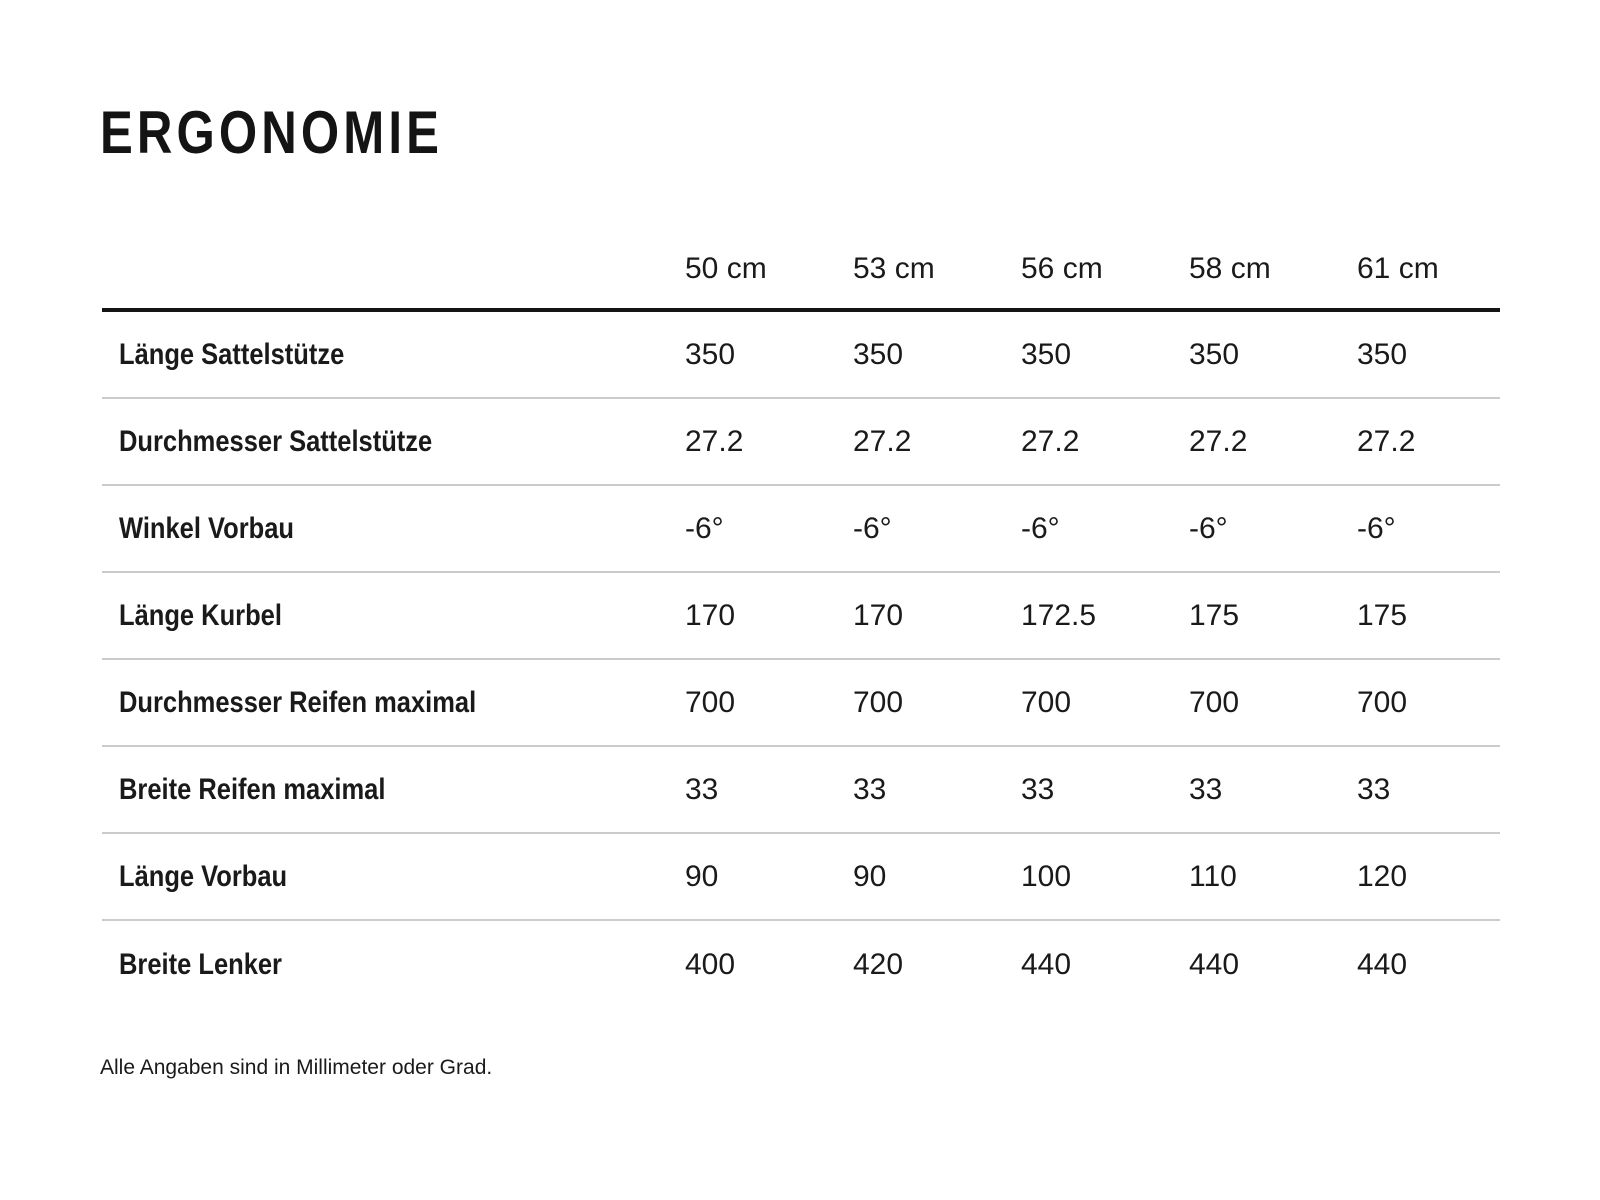  Describe the element at coordinates (878, 964) in the screenshot. I see `table-cell: 420` at that location.